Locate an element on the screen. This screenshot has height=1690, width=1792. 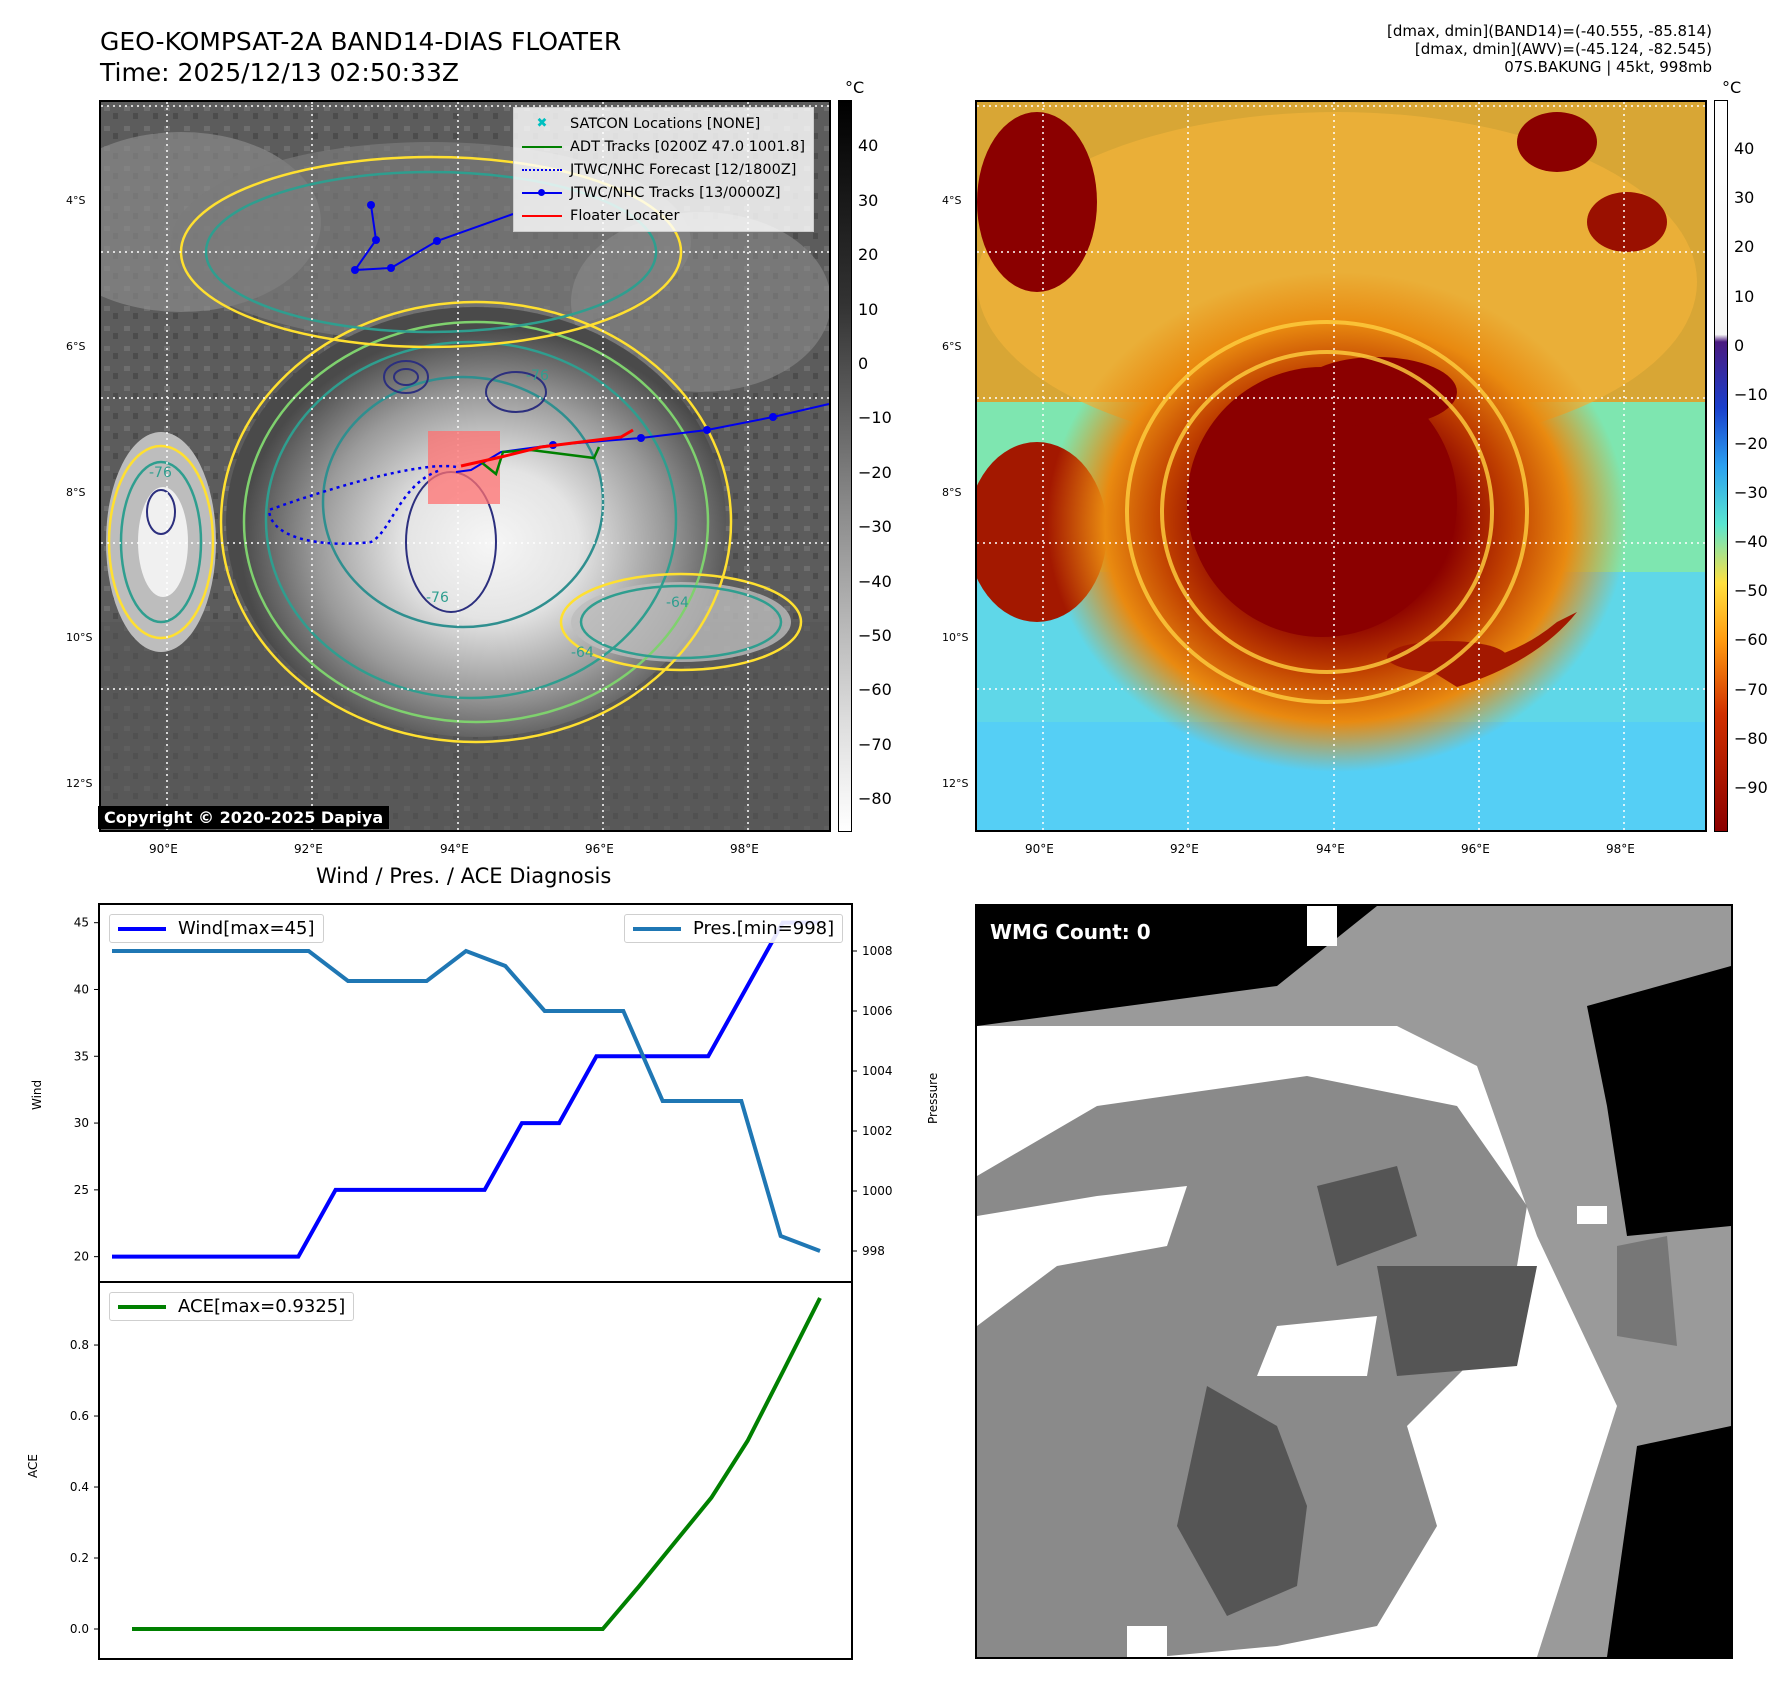
ace-legend-line is located at coordinates (142, 1306).